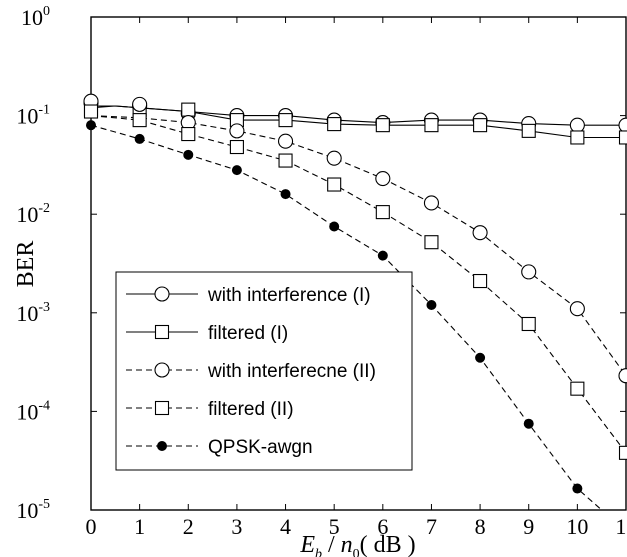 Image resolution: width=627 pixels, height=557 pixels. What do you see at coordinates (236, 526) in the screenshot?
I see `x-tick-label: 3` at bounding box center [236, 526].